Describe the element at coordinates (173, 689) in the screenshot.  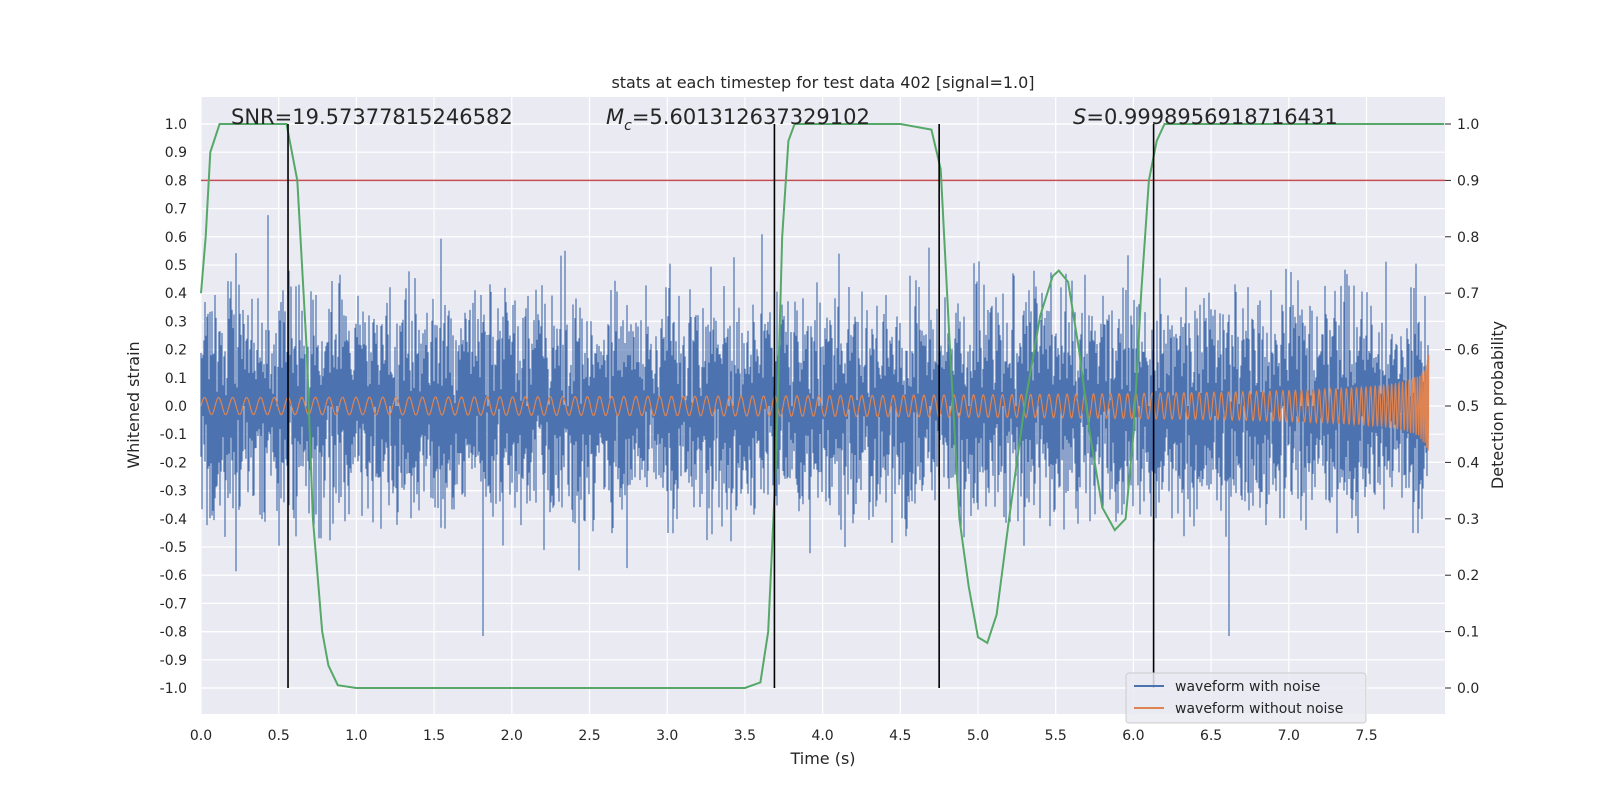
I see `y-tick-label: -1.0` at that location.